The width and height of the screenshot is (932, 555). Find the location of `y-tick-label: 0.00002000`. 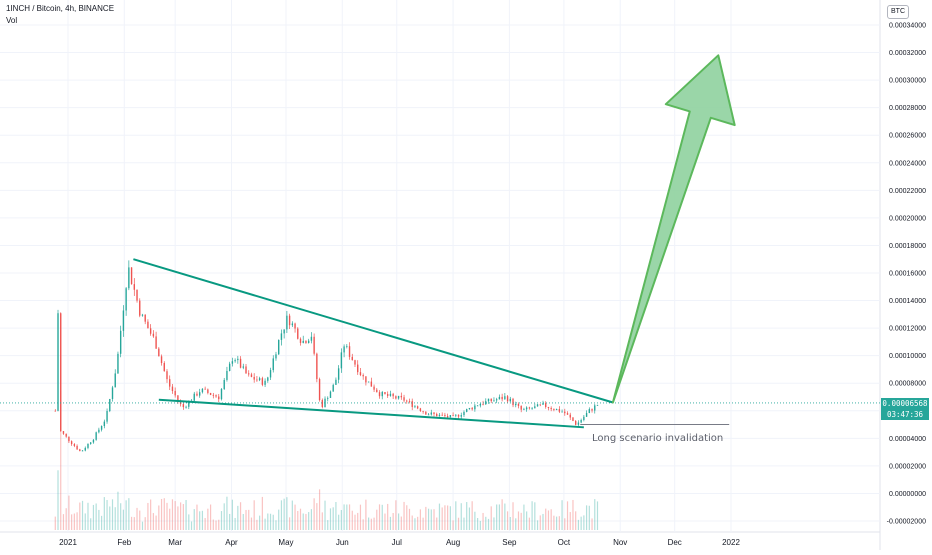

y-tick-label: 0.00002000 is located at coordinates (907, 466).